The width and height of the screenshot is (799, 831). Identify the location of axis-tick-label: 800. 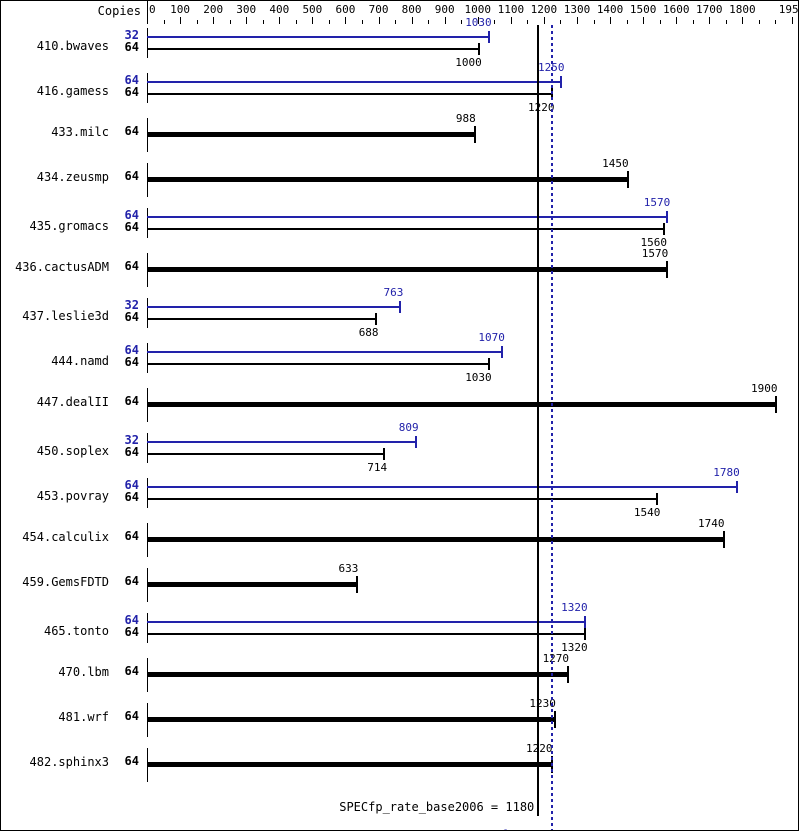
(411, 9).